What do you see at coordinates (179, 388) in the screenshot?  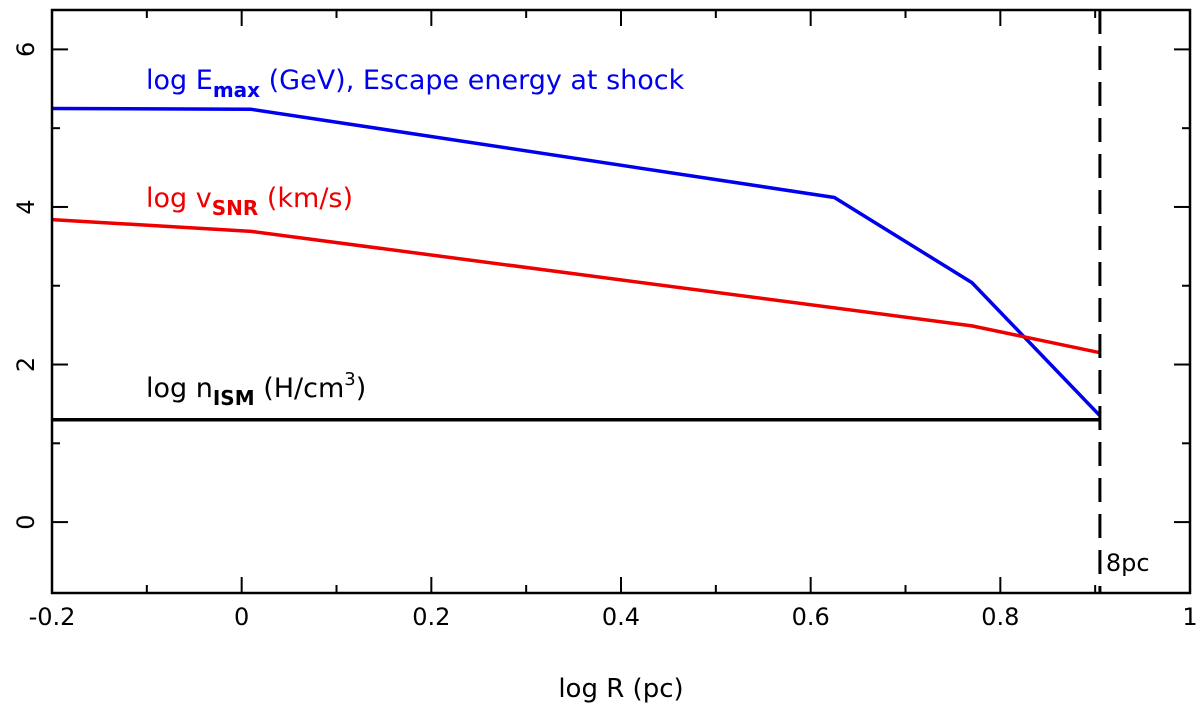 I see `series-label-nism-main: log n` at bounding box center [179, 388].